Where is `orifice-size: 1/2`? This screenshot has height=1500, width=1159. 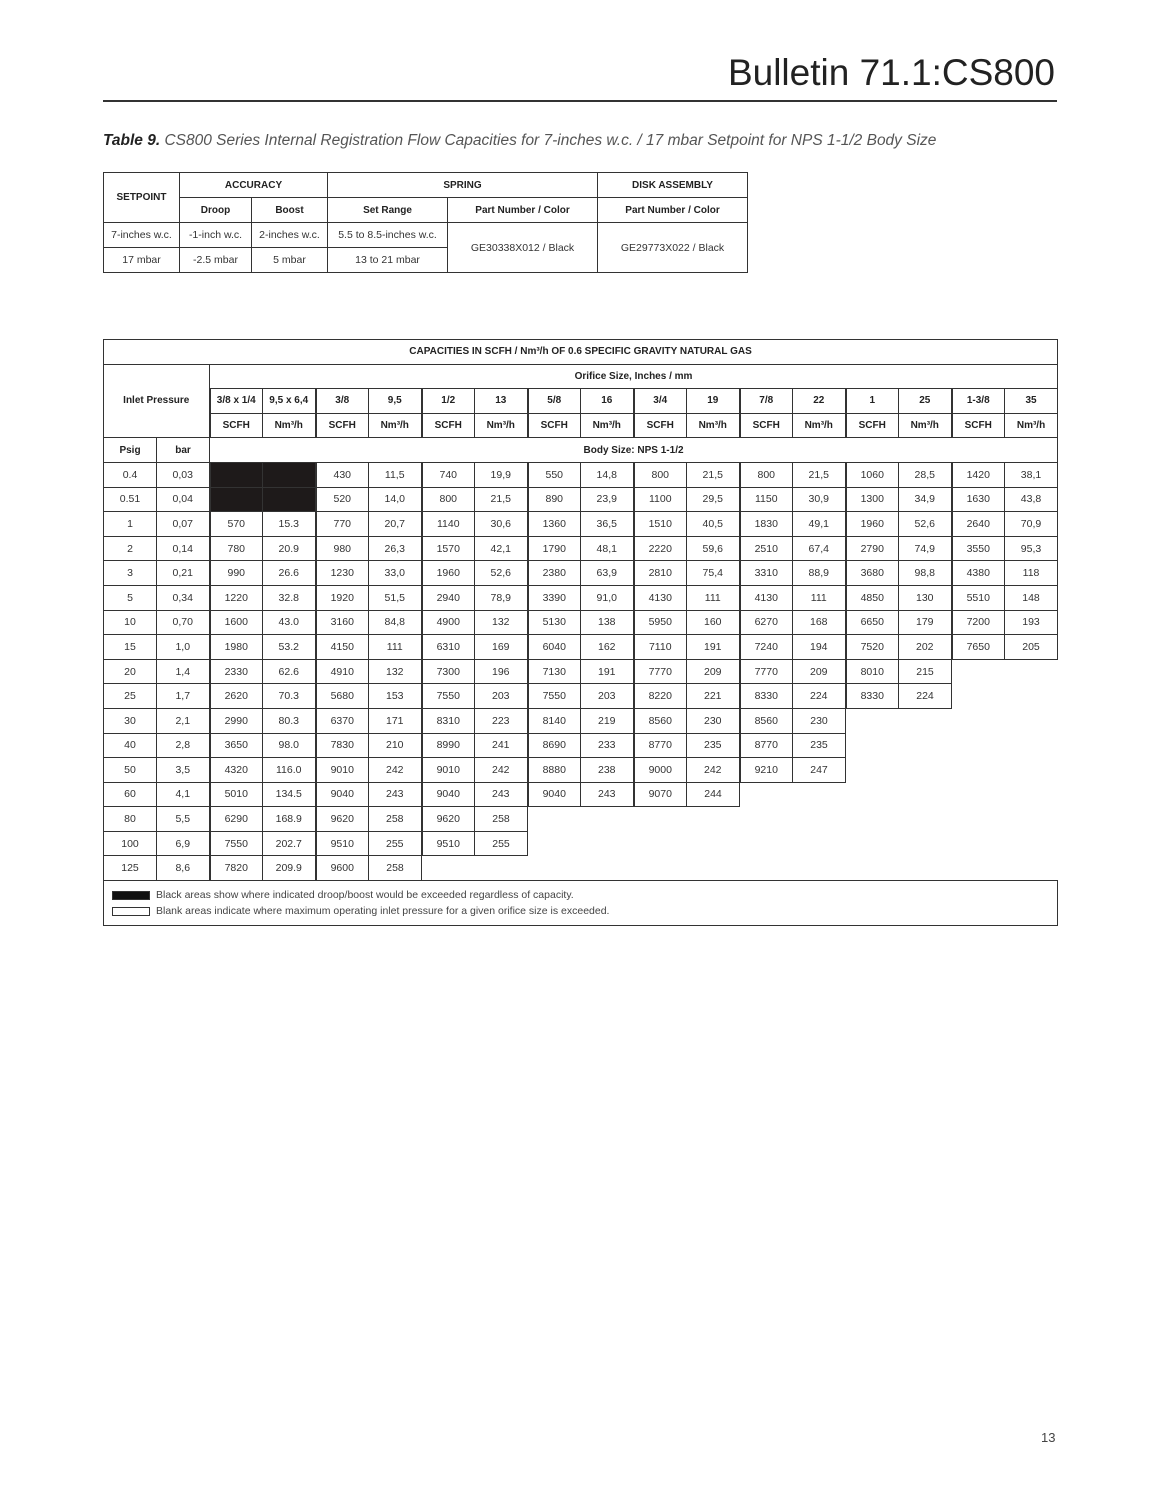 orifice-size: 1/2 is located at coordinates (447, 401).